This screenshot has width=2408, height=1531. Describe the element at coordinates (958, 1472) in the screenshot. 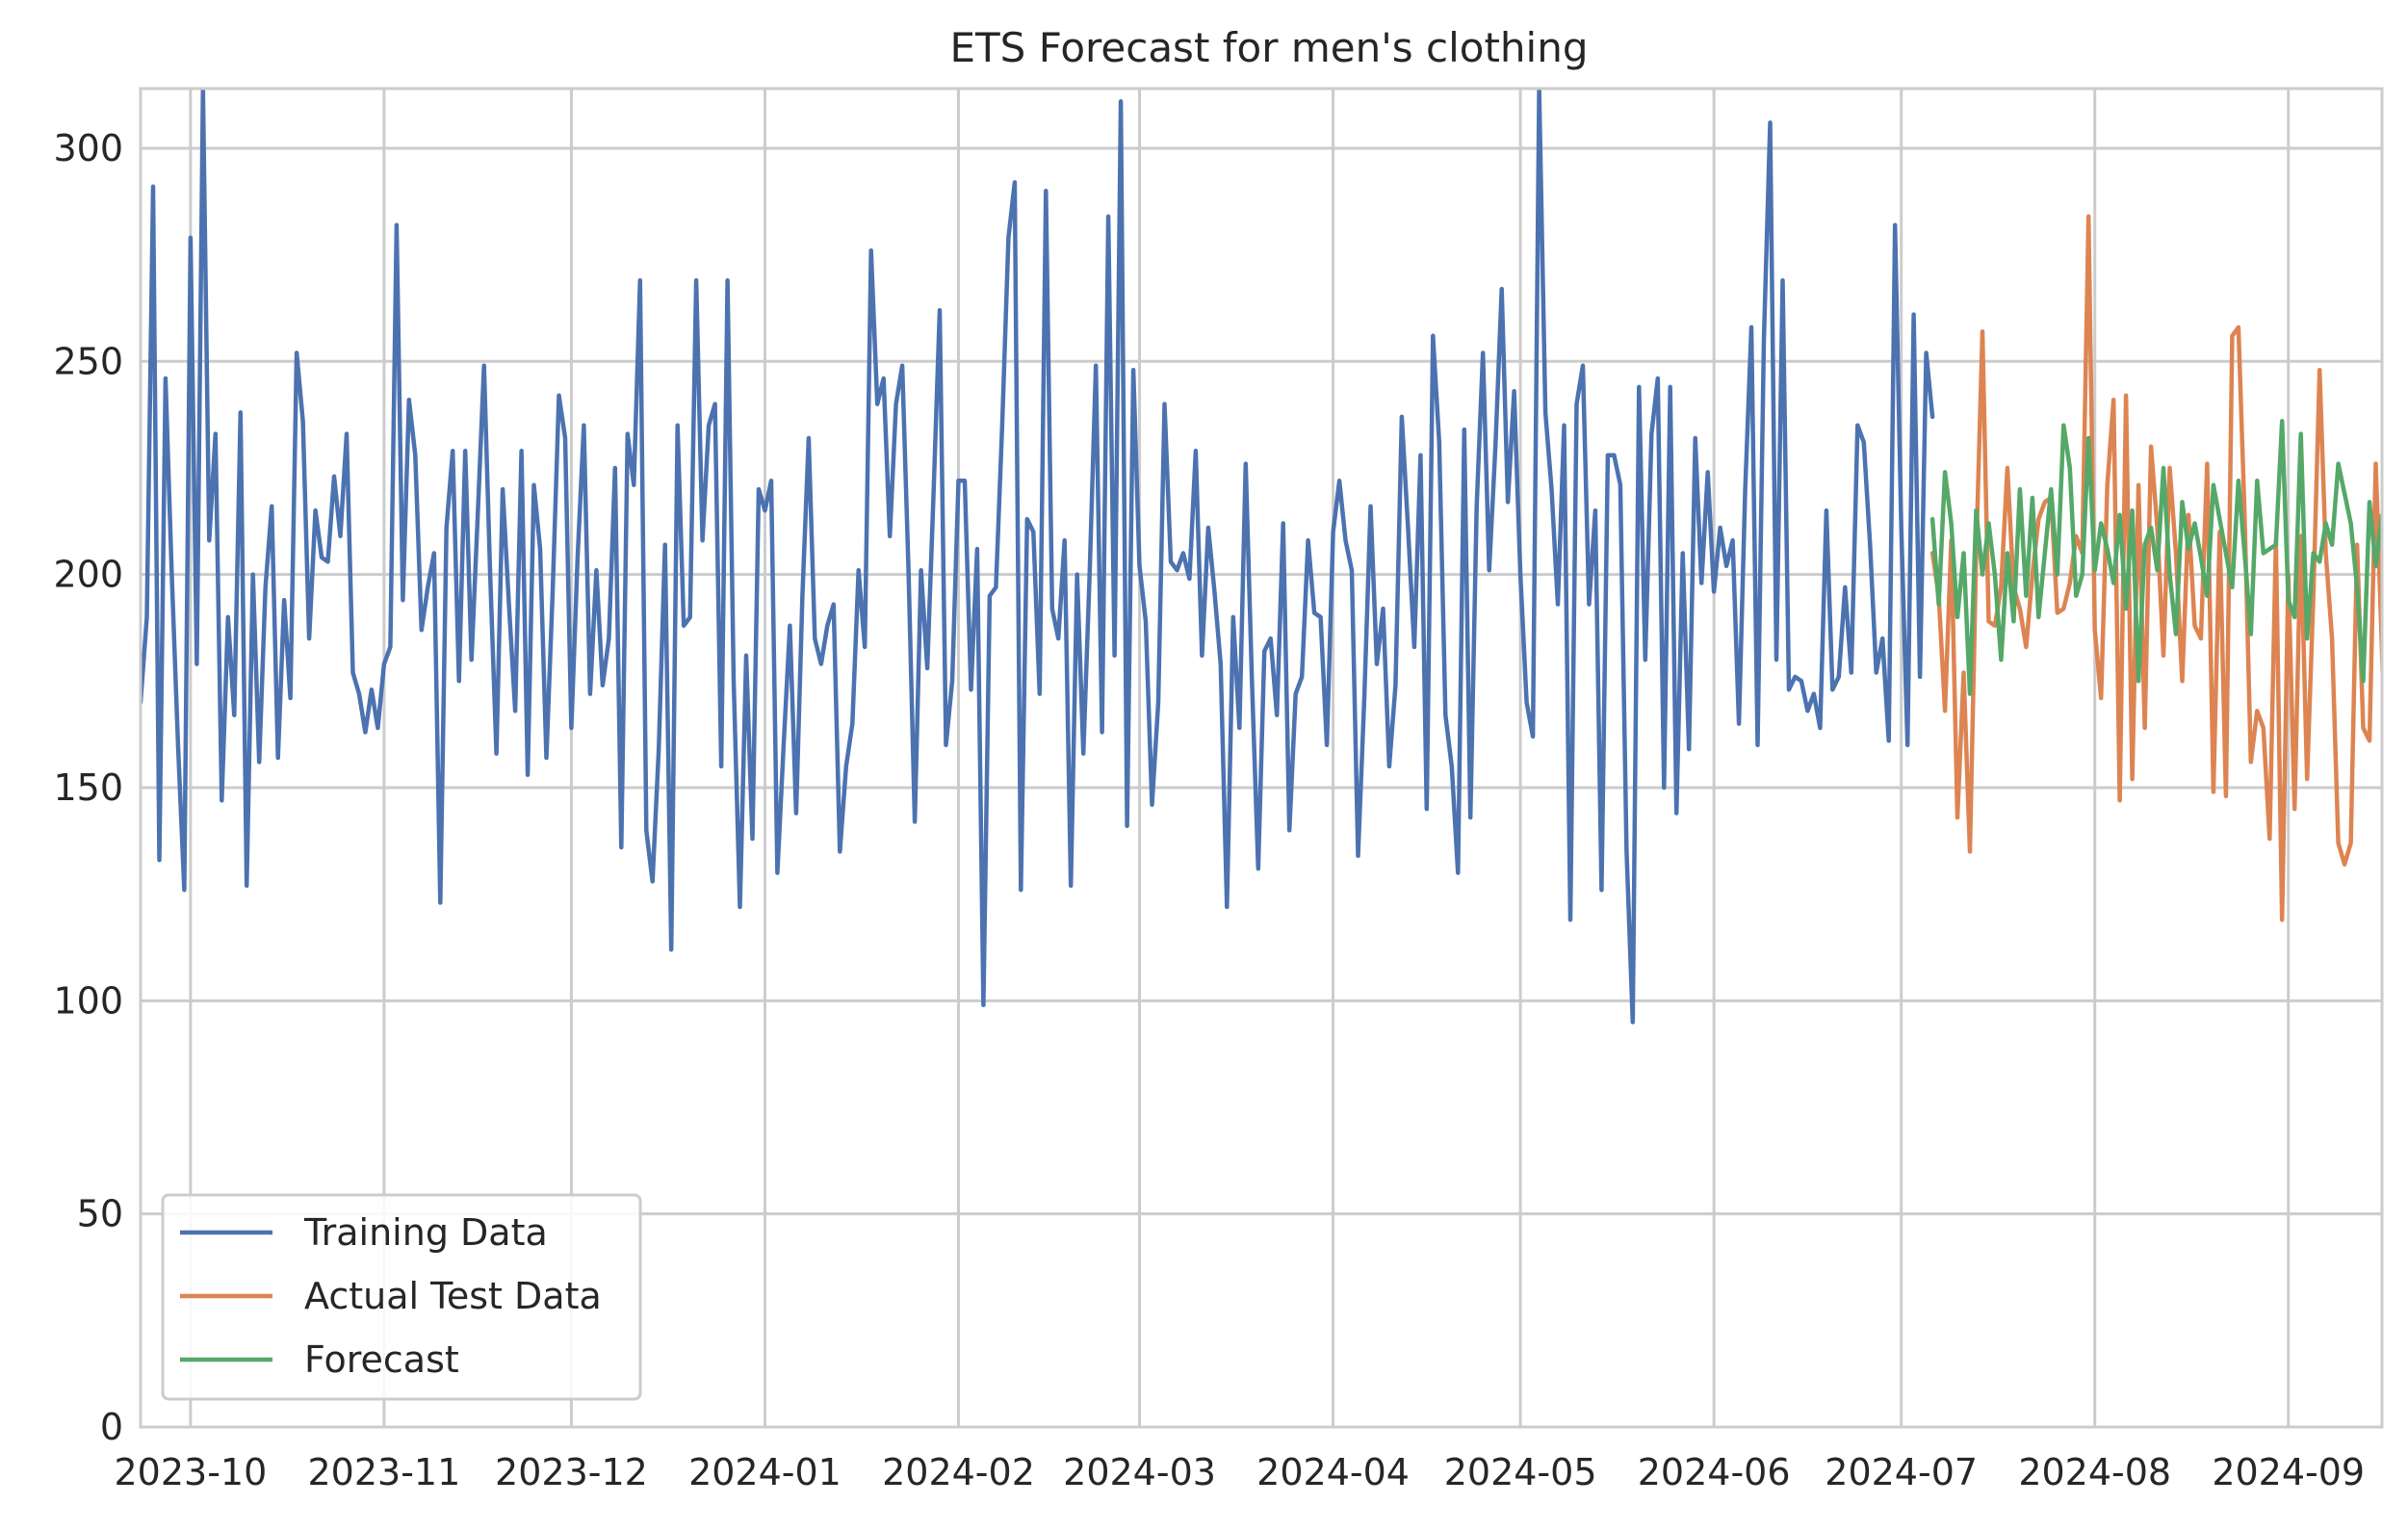

I see `x-tick-label: 2024-02` at that location.